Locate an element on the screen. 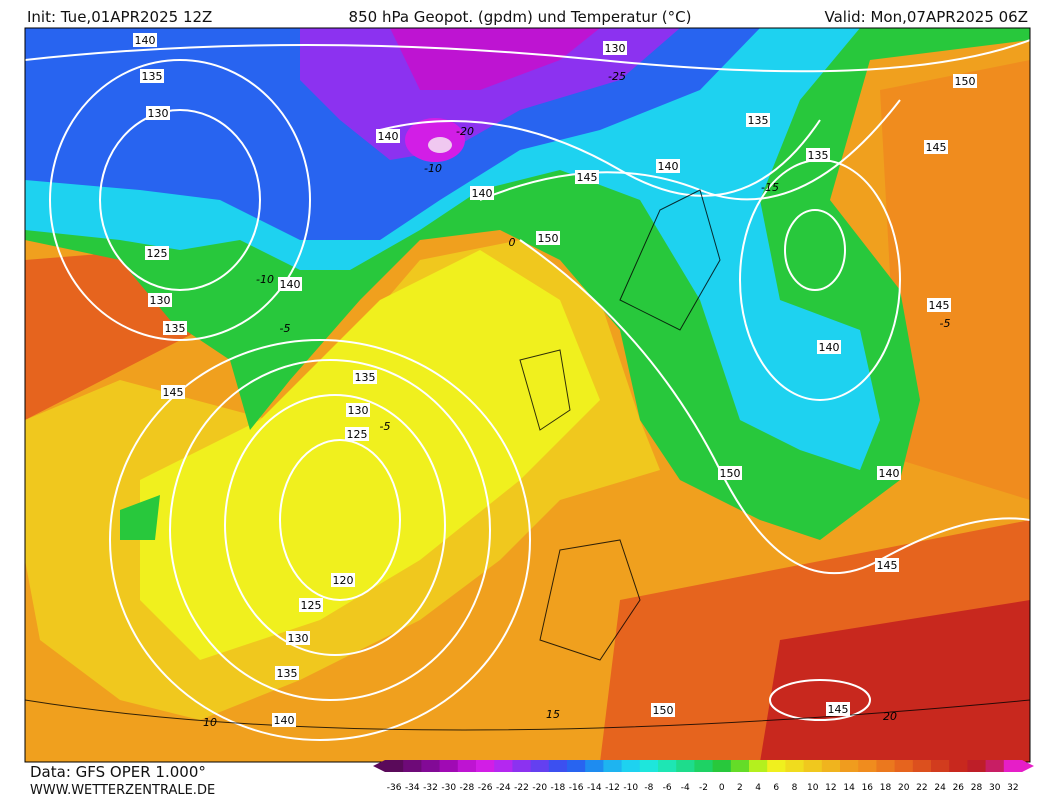 This screenshot has height=800, width=1056. valid-time: Valid: Mon,07APR2025 06Z is located at coordinates (926, 17).